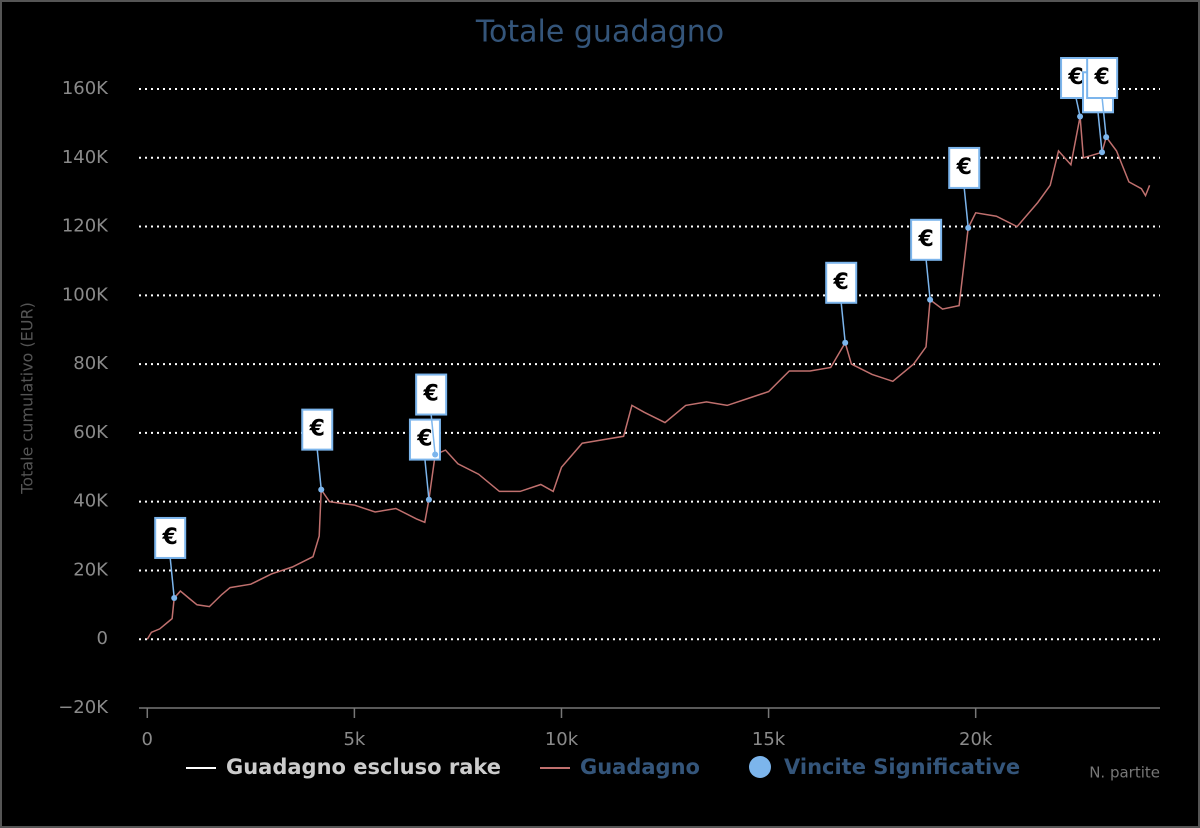  I want to click on x-tick-label: 5k, so click(354, 739).